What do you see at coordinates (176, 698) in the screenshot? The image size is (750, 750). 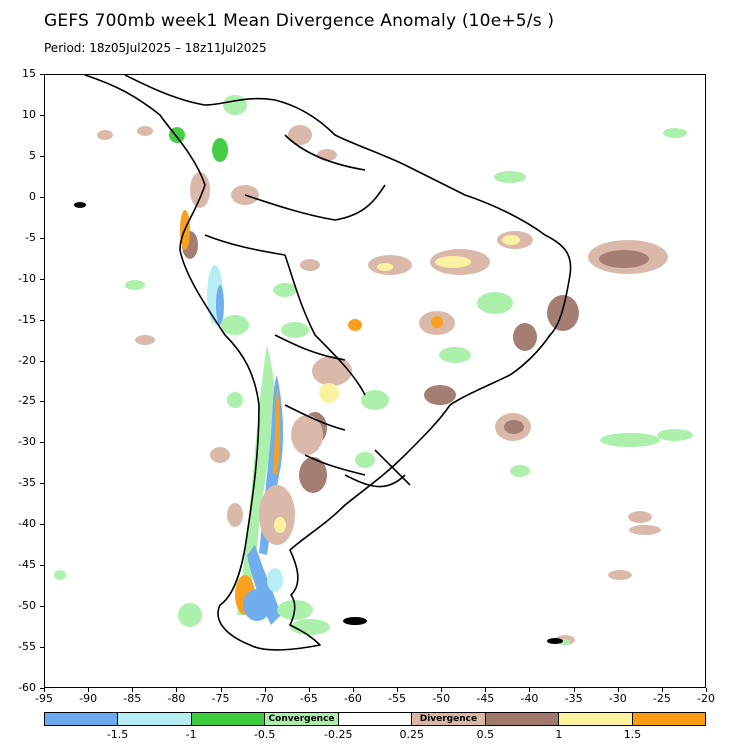 I see `x-tick-label: -80` at bounding box center [176, 698].